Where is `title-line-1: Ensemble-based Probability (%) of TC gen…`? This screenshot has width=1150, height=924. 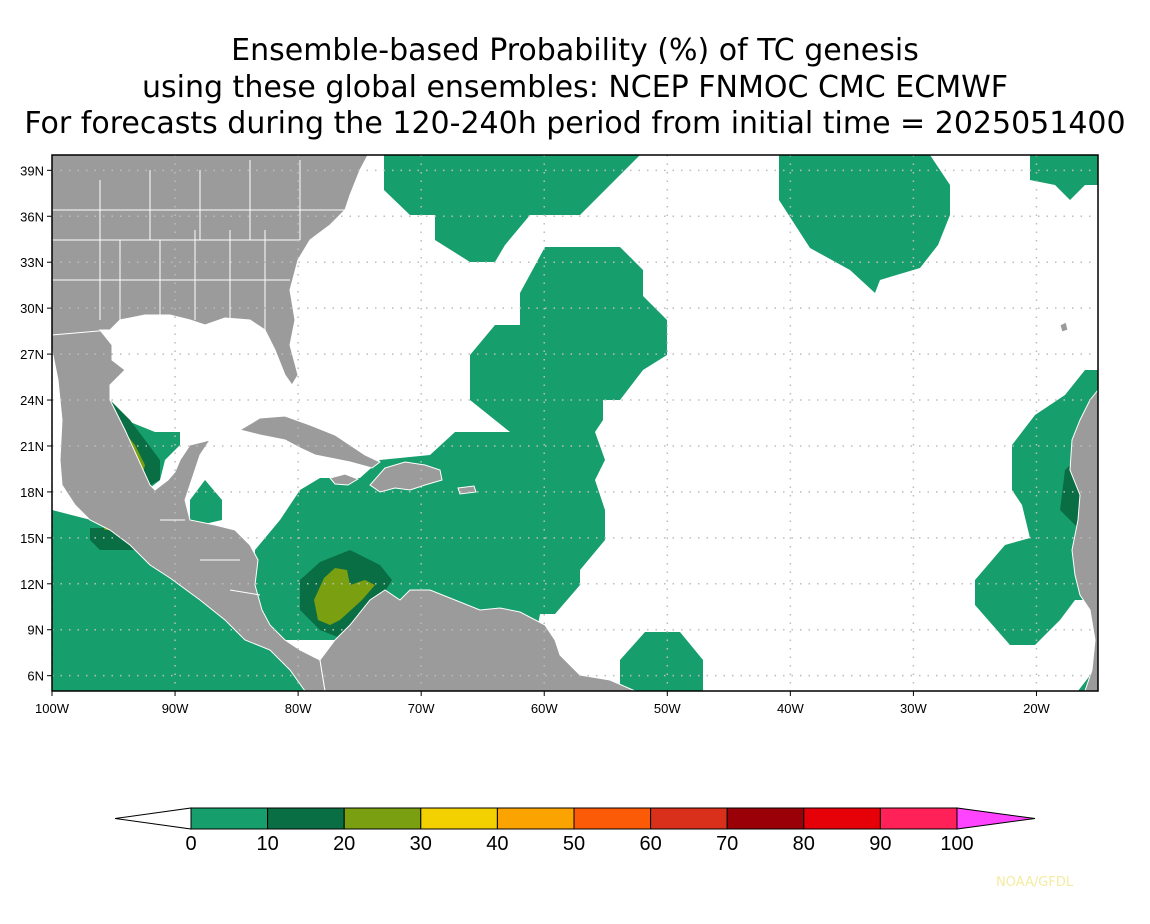 title-line-1: Ensemble-based Probability (%) of TC gen… is located at coordinates (575, 50).